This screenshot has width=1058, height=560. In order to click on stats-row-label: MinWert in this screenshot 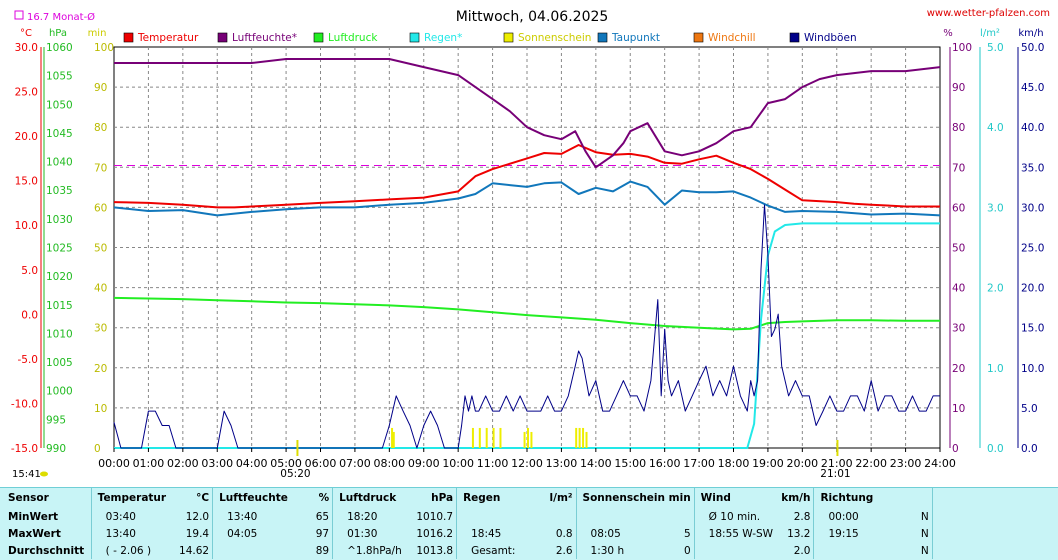, I will do `click(33, 516)`.